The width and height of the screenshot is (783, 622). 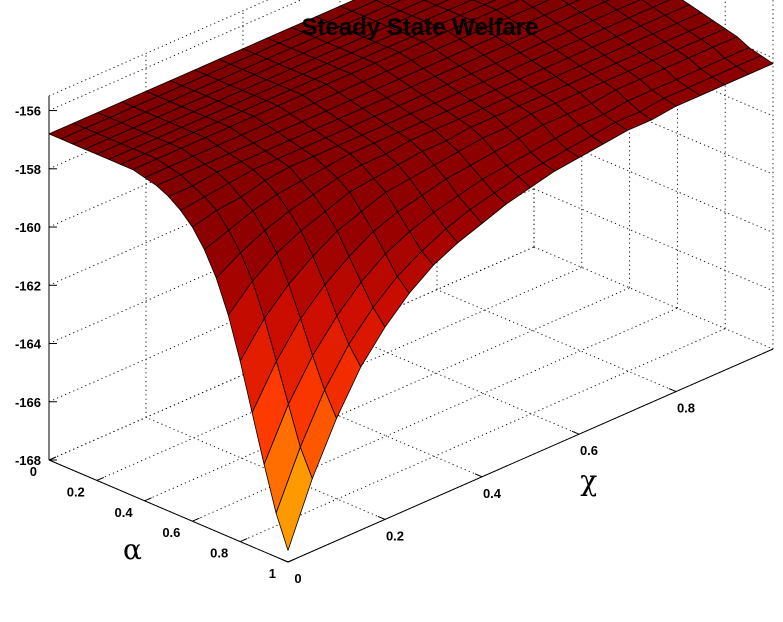 I want to click on chart-title: Steady State Welfare, so click(x=391, y=28).